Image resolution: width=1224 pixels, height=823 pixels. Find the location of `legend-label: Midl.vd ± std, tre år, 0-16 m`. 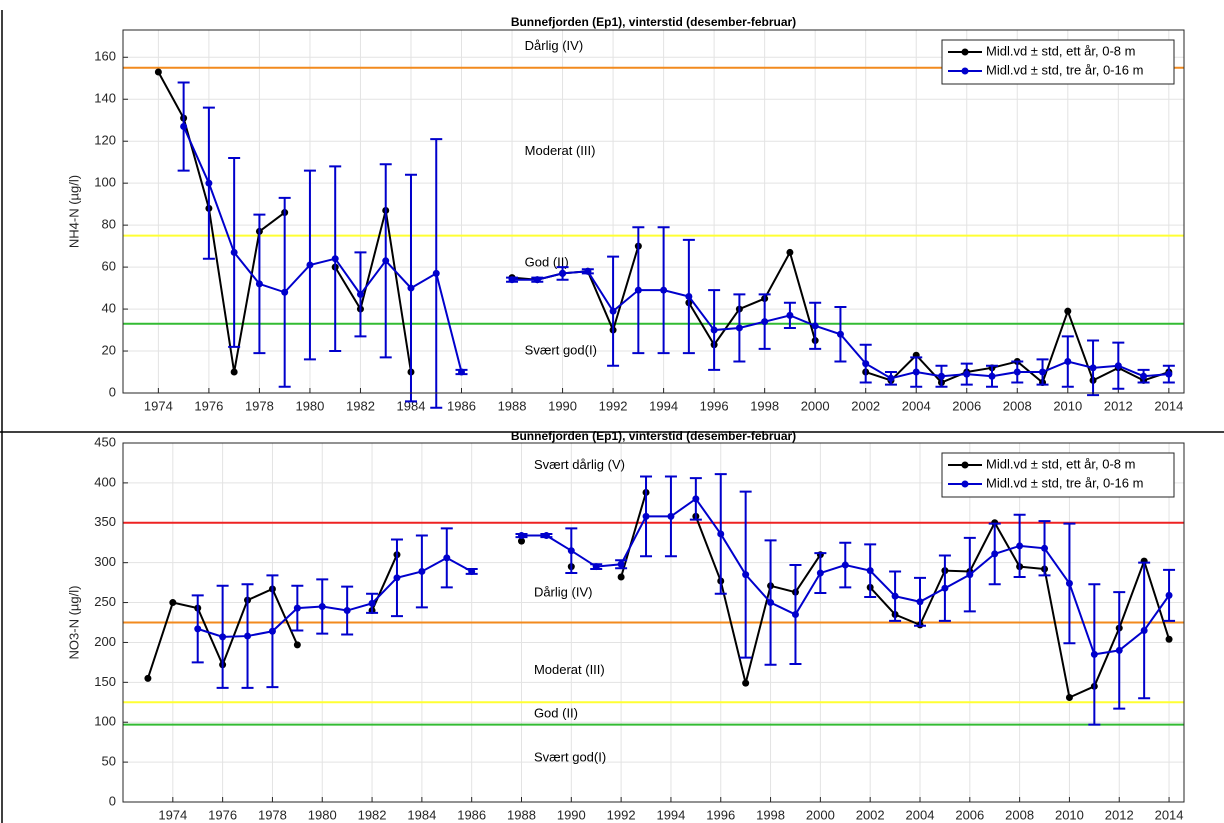

legend-label: Midl.vd ± std, tre år, 0-16 m is located at coordinates (1064, 69).